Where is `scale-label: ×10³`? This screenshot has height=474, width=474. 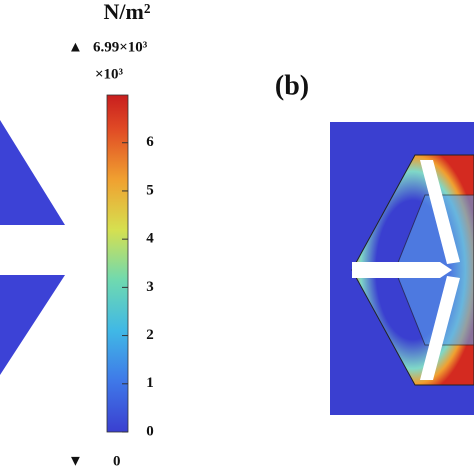 scale-label: ×10³ is located at coordinates (109, 74).